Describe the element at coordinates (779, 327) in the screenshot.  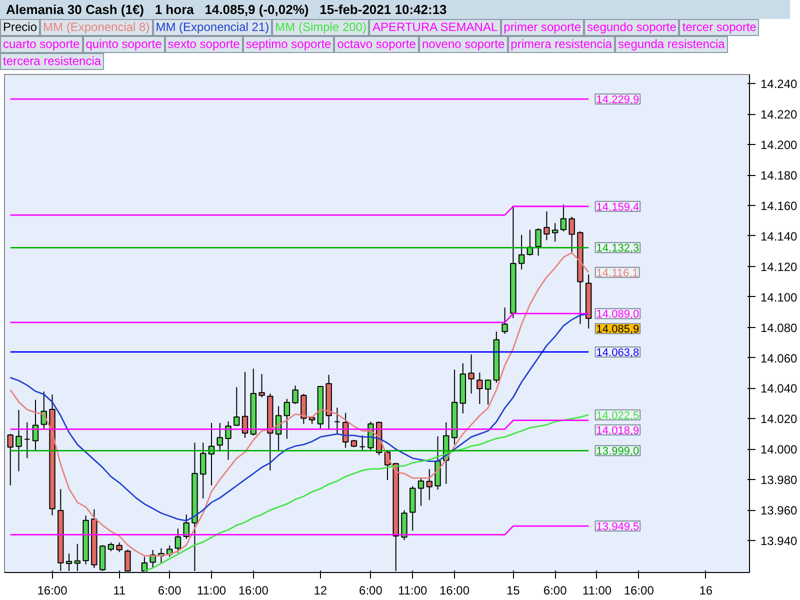
I see `y-tick-label: 14.080` at that location.